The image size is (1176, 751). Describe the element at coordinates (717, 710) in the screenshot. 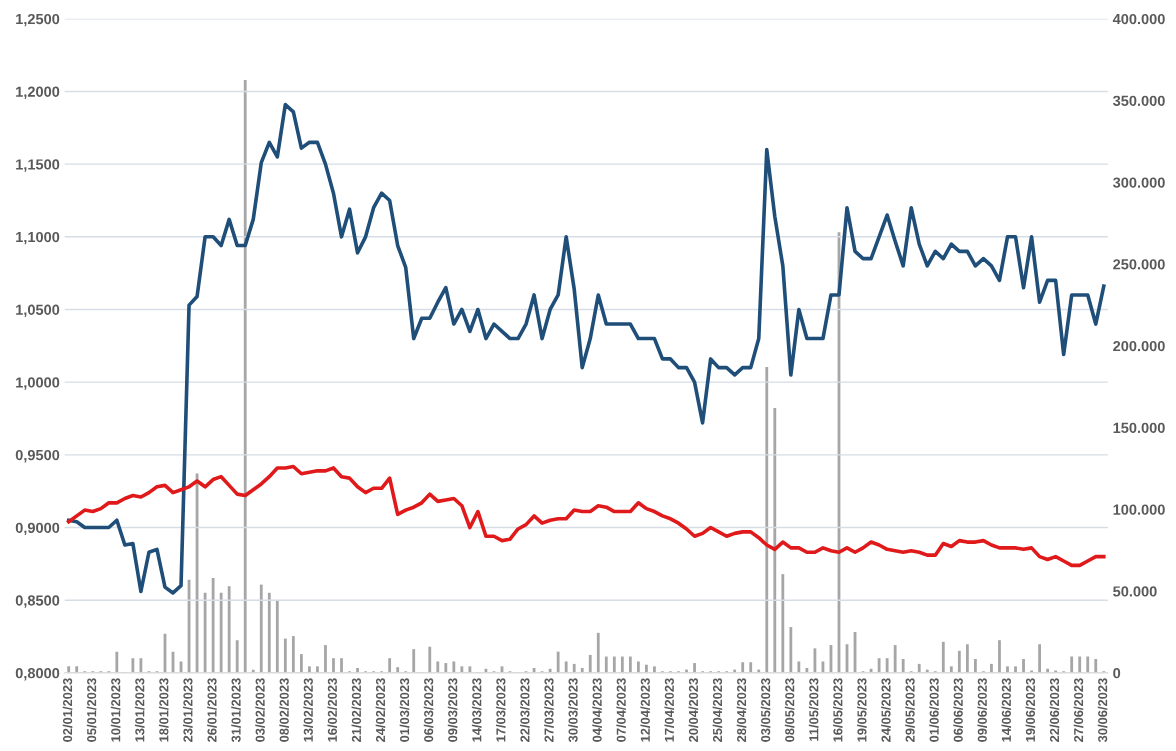

I see `x-tick-label: 25/04/2023` at that location.